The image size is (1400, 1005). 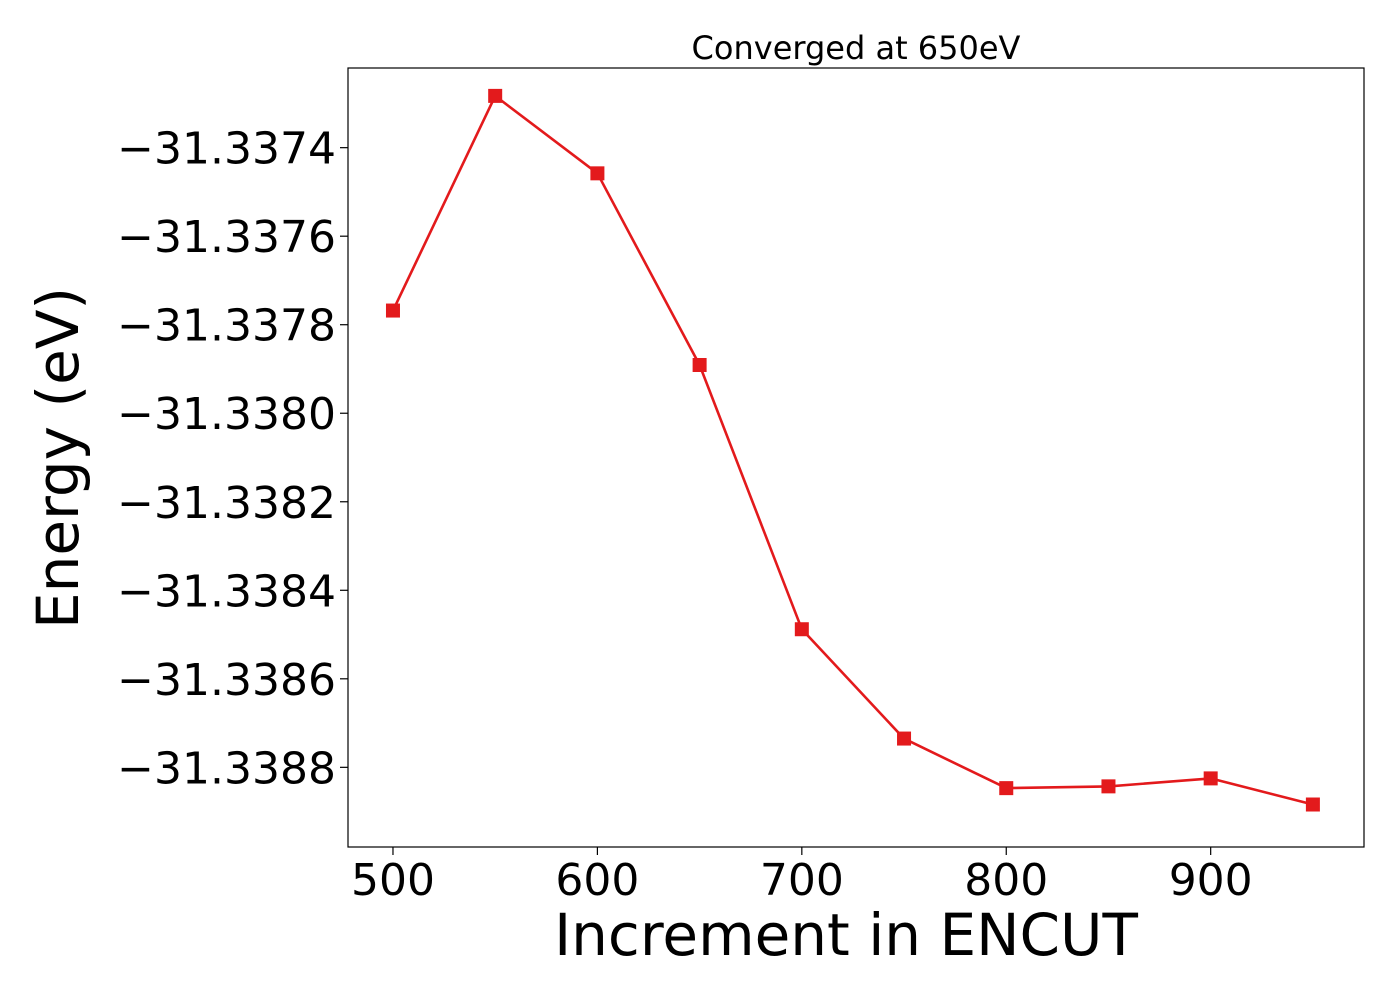 What do you see at coordinates (393, 880) in the screenshot?
I see `x-tick-label: 500` at bounding box center [393, 880].